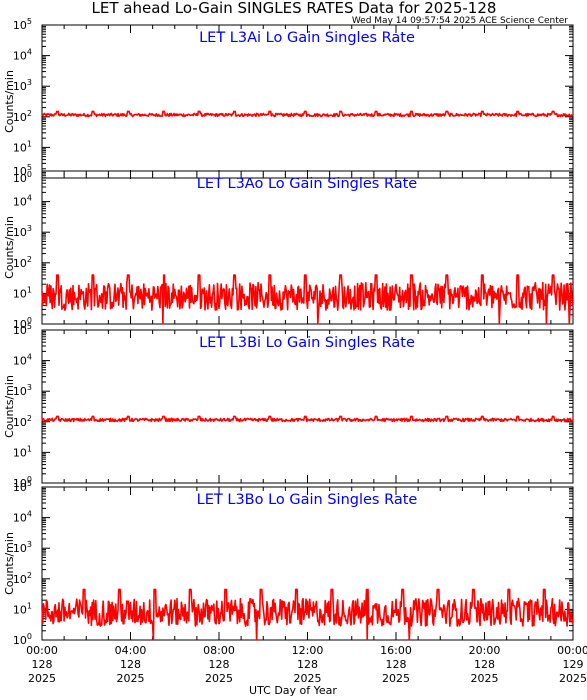 This screenshot has height=700, width=587. I want to click on x-tick-label-time: 04:00, so click(131, 650).